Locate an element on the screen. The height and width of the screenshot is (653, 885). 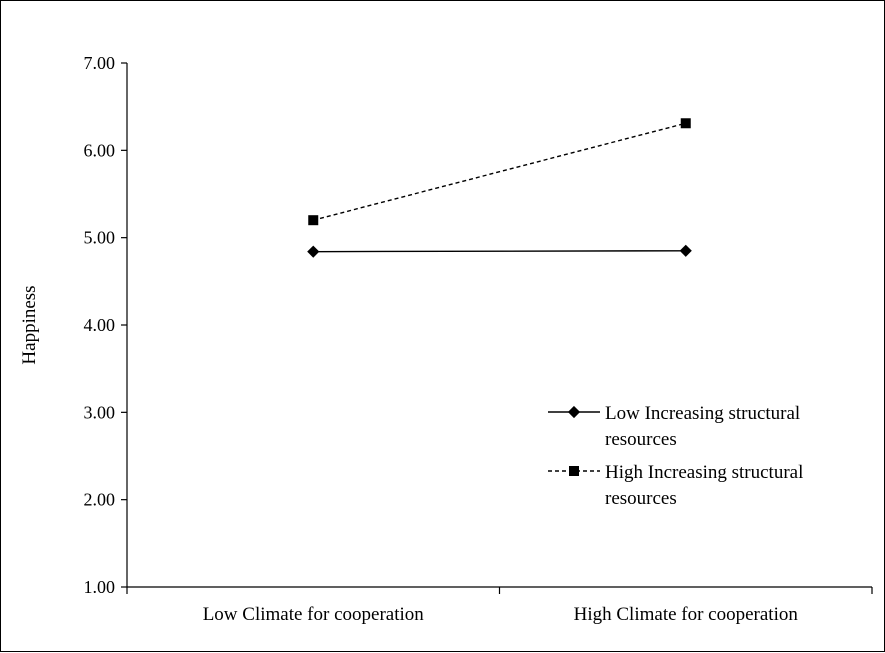
legend-label: Low Increasing structural is located at coordinates (702, 413).